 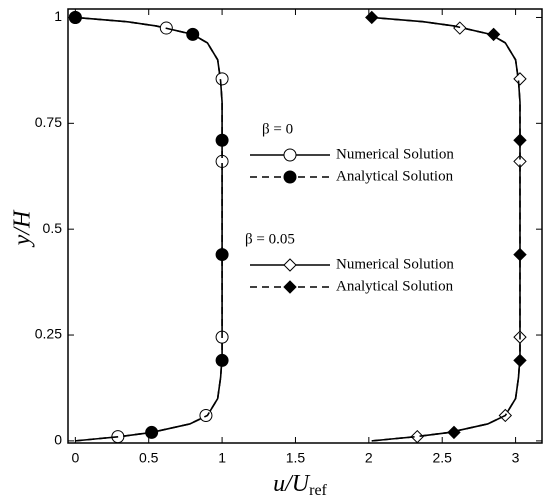 What do you see at coordinates (292, 484) in the screenshot?
I see `x-label-main: u/U` at bounding box center [292, 484].